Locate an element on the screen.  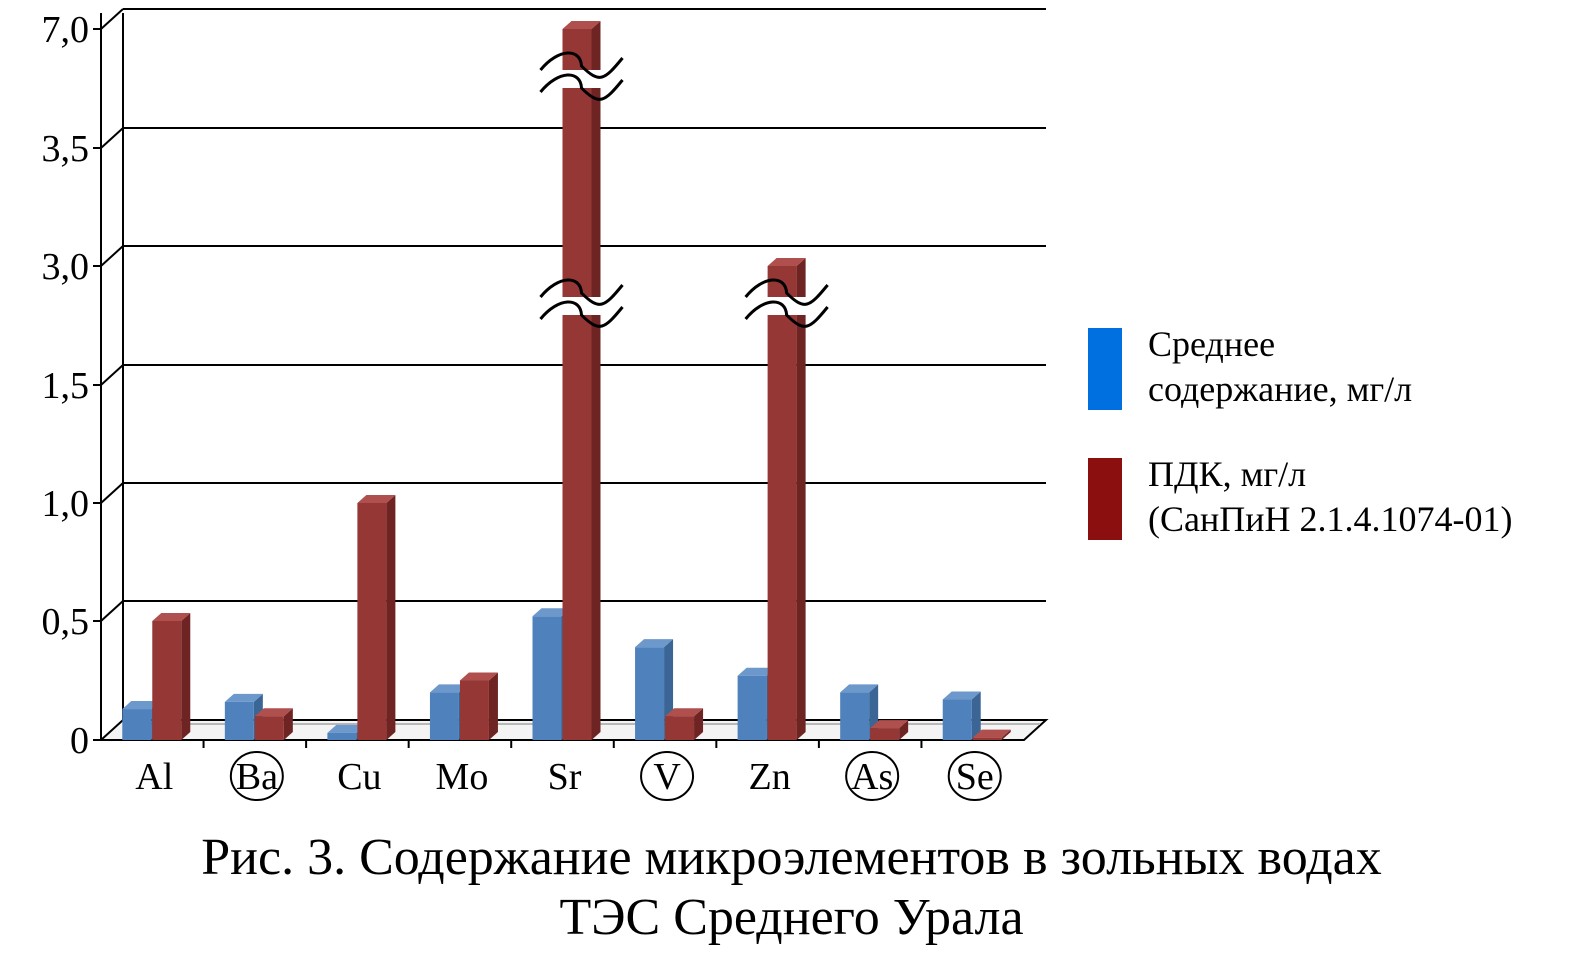
legend-label-series1-line1: Среднее is located at coordinates (1211, 344).